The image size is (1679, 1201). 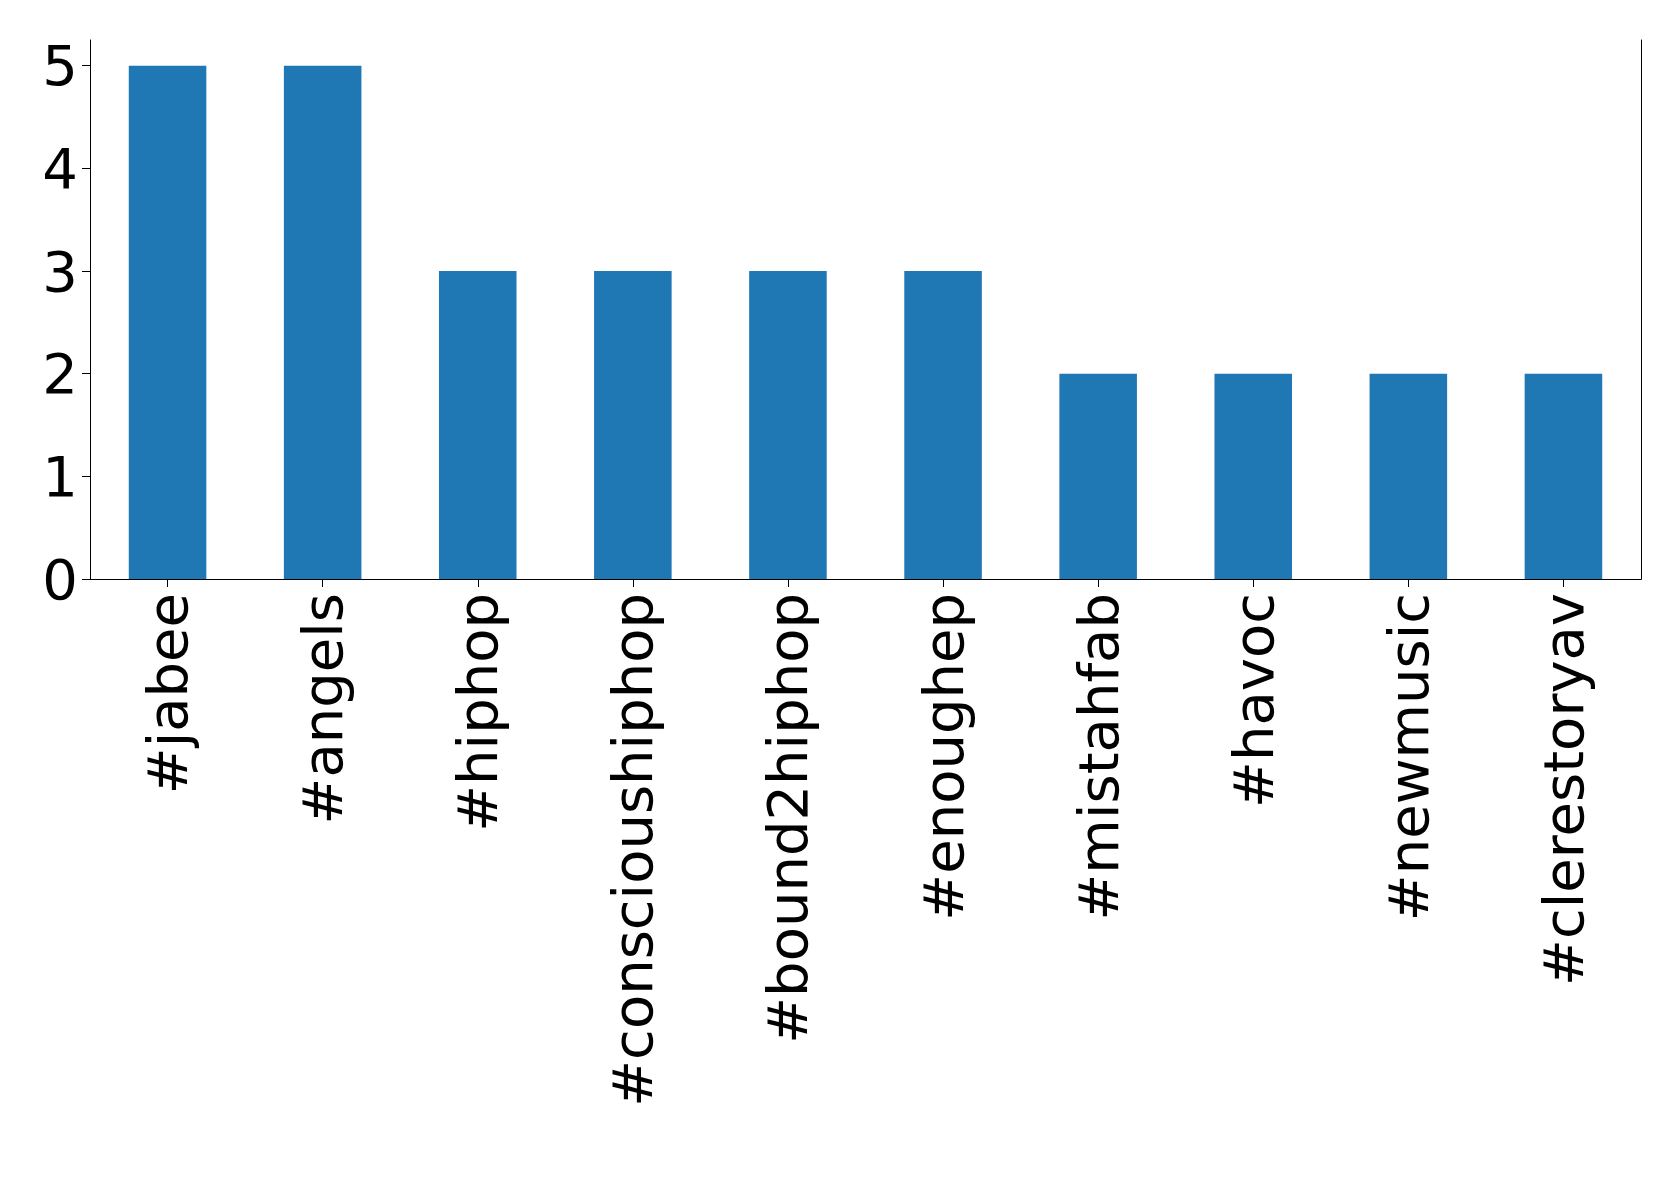 What do you see at coordinates (323, 709) in the screenshot?
I see `x-tick-label: #angels` at bounding box center [323, 709].